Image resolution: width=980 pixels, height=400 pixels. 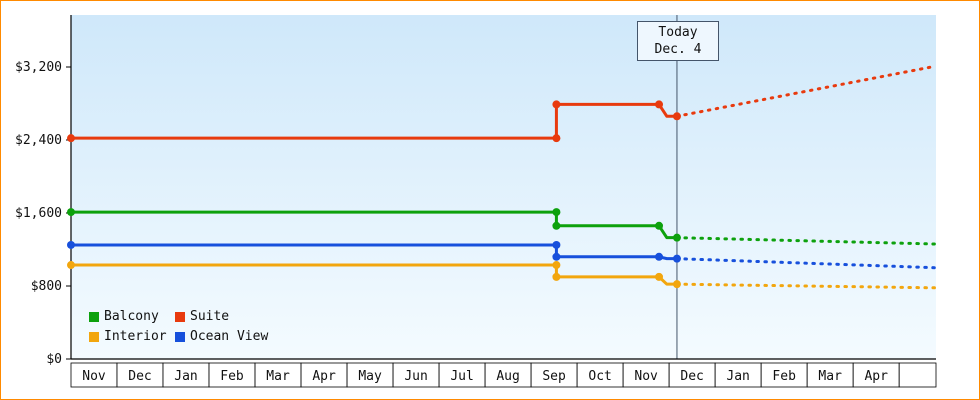 What do you see at coordinates (38, 67) in the screenshot?
I see `y-tick-label: $3,200` at bounding box center [38, 67].